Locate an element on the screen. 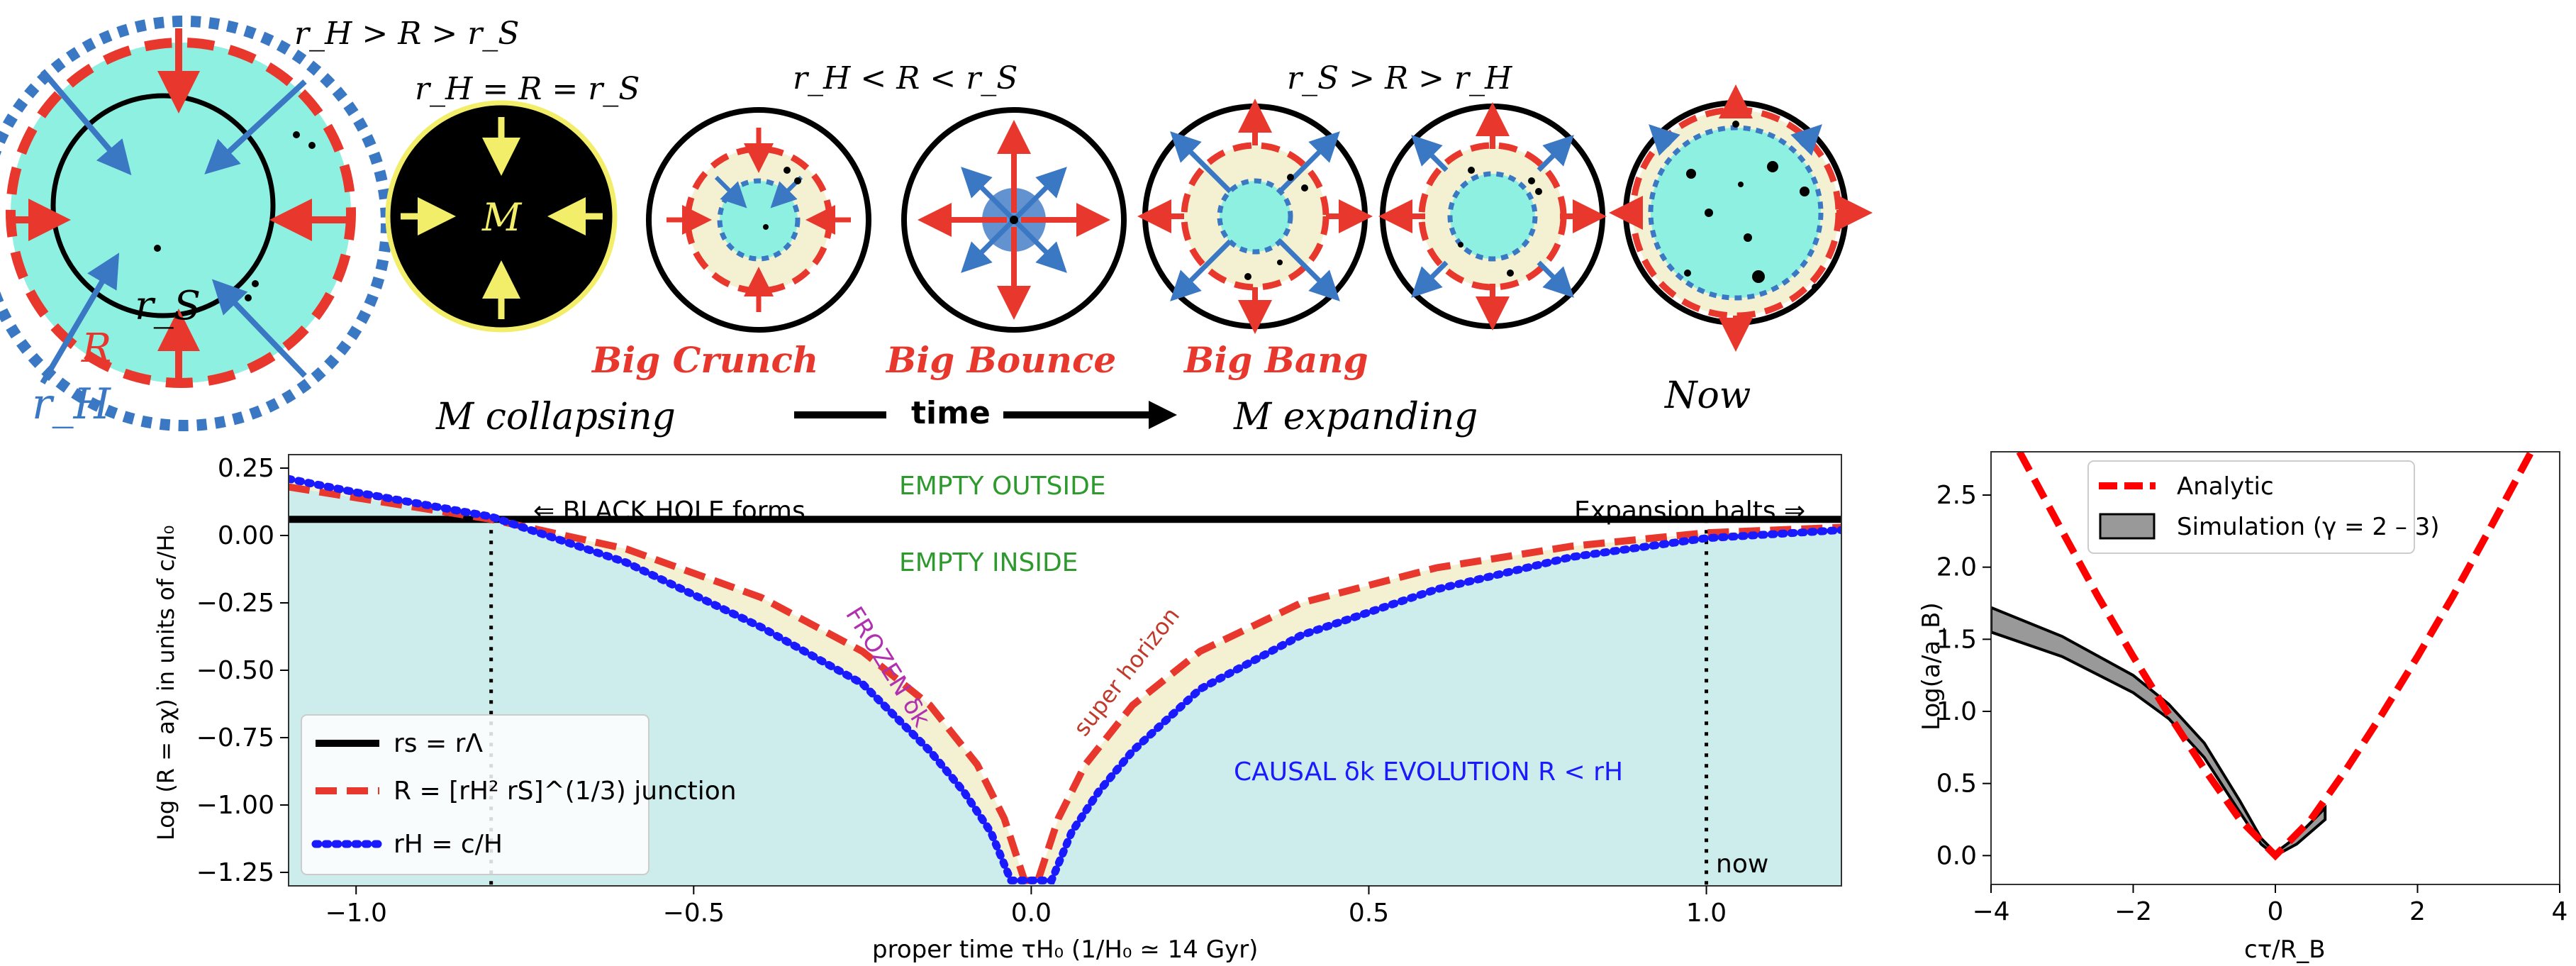 The height and width of the screenshot is (966, 2576). annotation-expansion-halts: Expansion halts ⇒ is located at coordinates (1689, 511).